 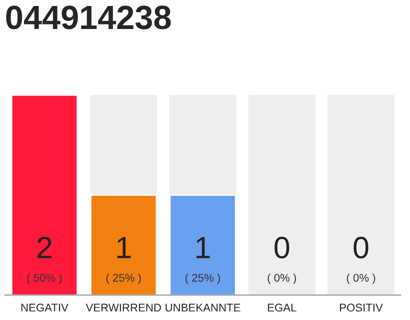 What do you see at coordinates (44, 308) in the screenshot?
I see `x-tick-label: NEGATIV` at bounding box center [44, 308].